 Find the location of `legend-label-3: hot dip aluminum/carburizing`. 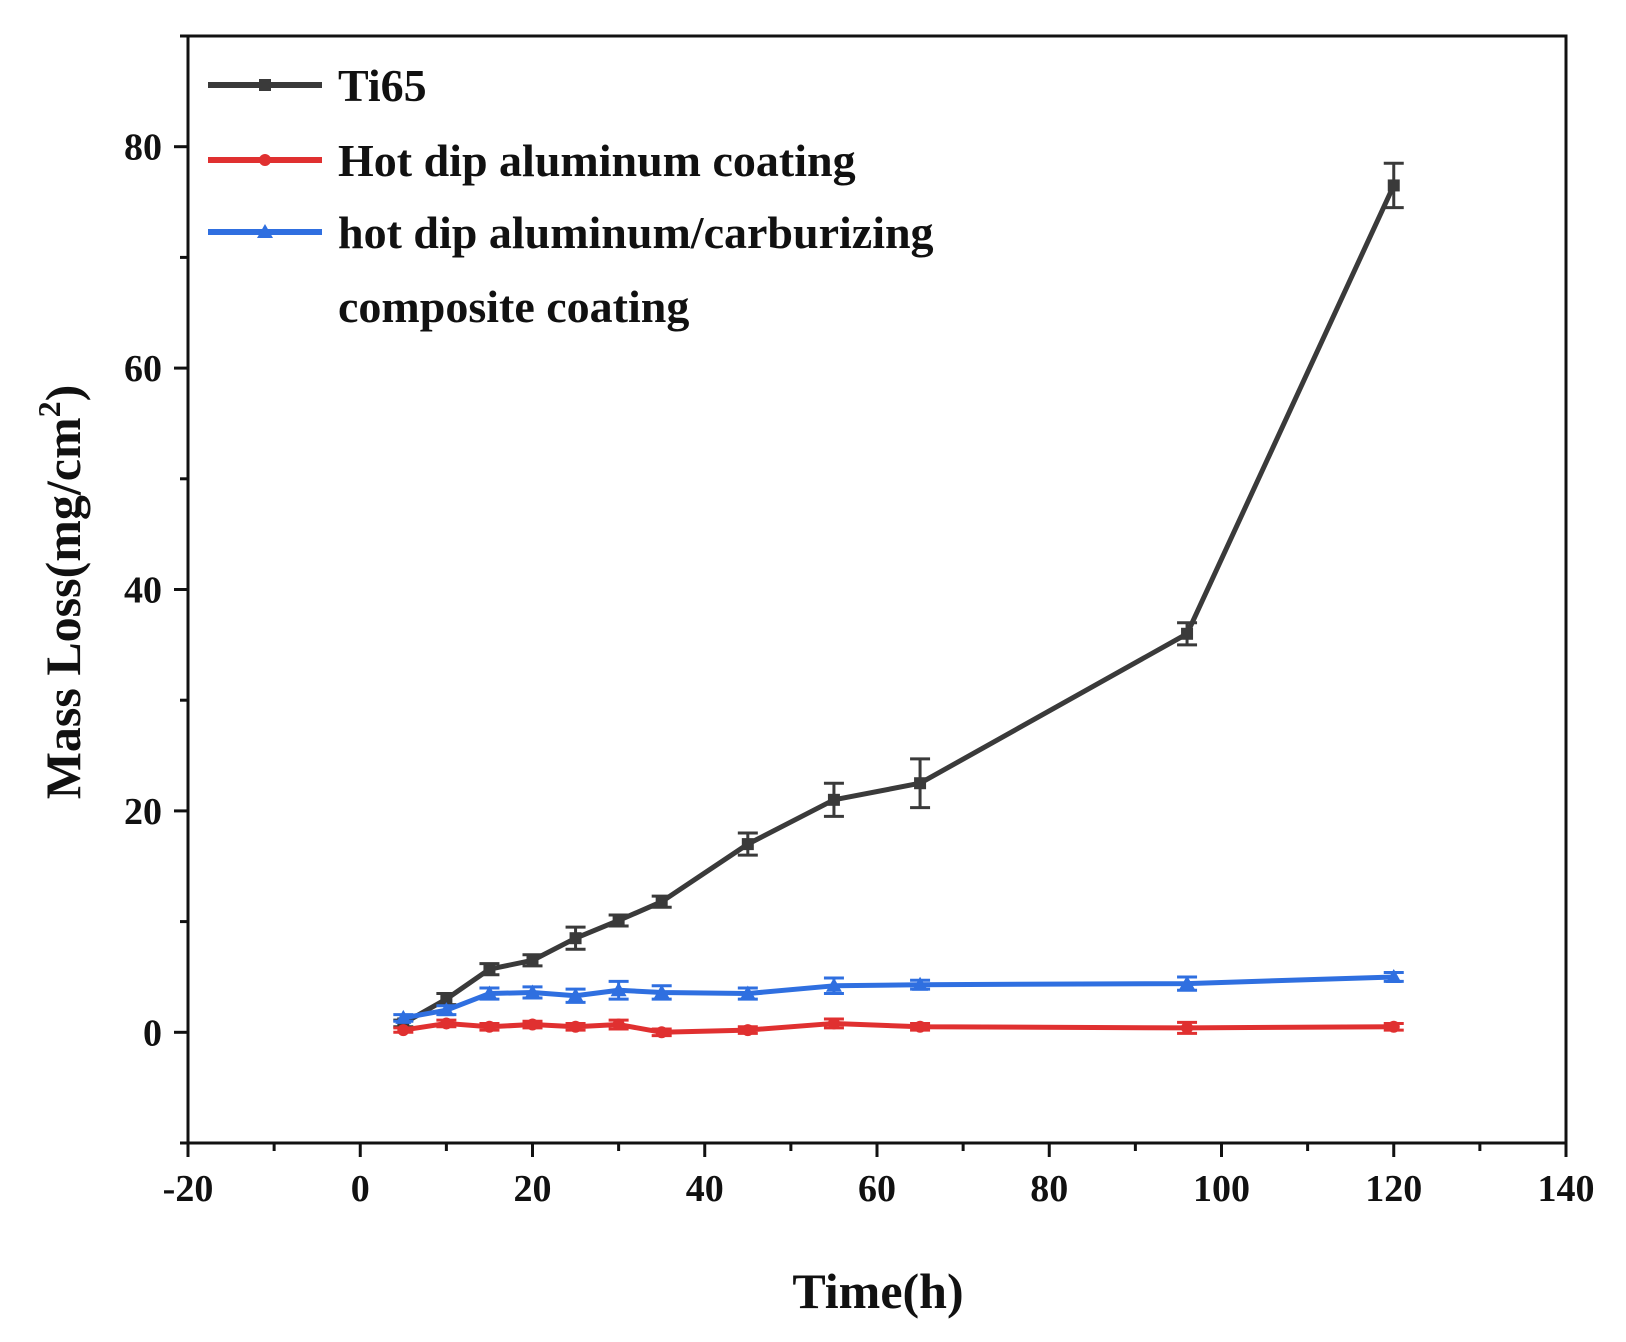

legend-label-3: hot dip aluminum/carburizing is located at coordinates (636, 232).